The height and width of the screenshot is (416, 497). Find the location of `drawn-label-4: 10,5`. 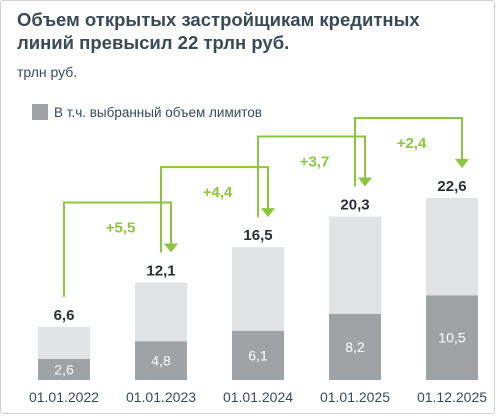

drawn-label-4: 10,5 is located at coordinates (451, 338).